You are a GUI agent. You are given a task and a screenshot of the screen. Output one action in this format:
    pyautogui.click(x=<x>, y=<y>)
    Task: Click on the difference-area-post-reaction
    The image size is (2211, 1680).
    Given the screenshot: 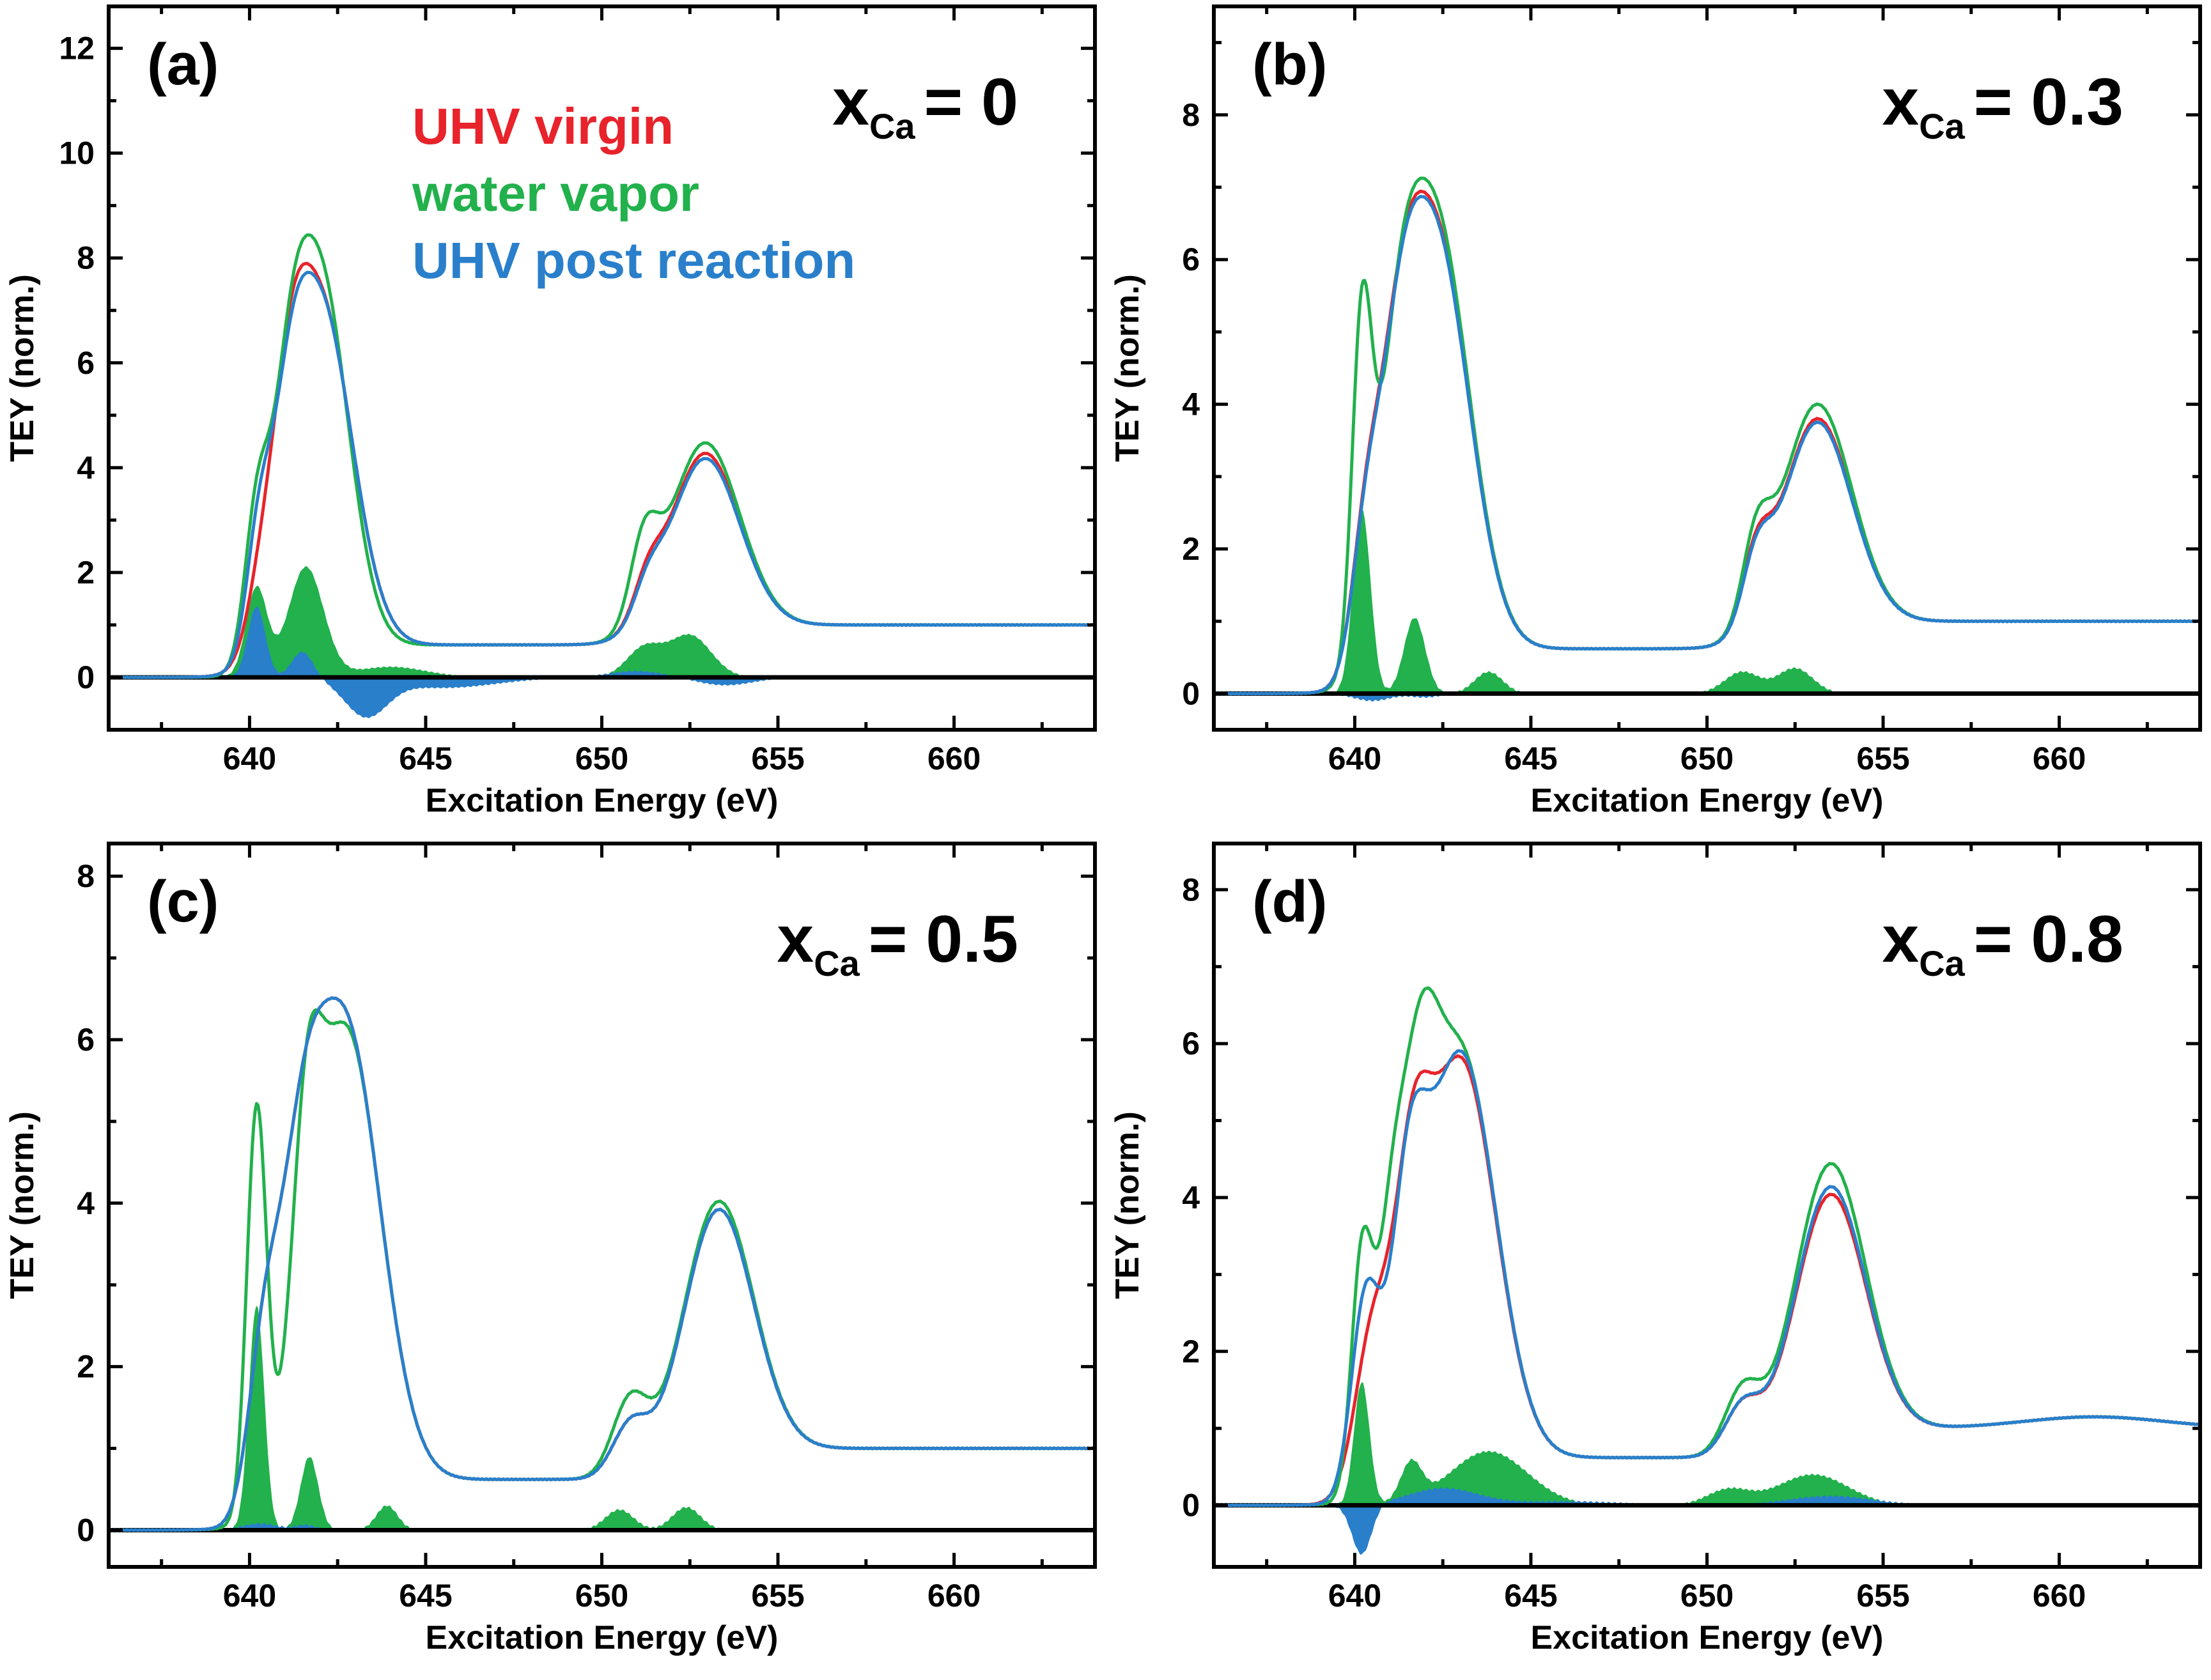 What is the action you would take?
    pyautogui.click(x=602, y=662)
    